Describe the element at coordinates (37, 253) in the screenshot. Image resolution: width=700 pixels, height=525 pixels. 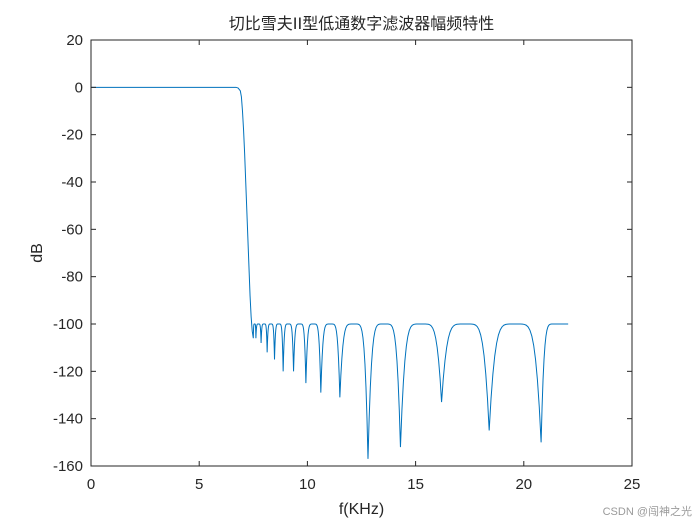
I see `y-axis-label: dB` at that location.